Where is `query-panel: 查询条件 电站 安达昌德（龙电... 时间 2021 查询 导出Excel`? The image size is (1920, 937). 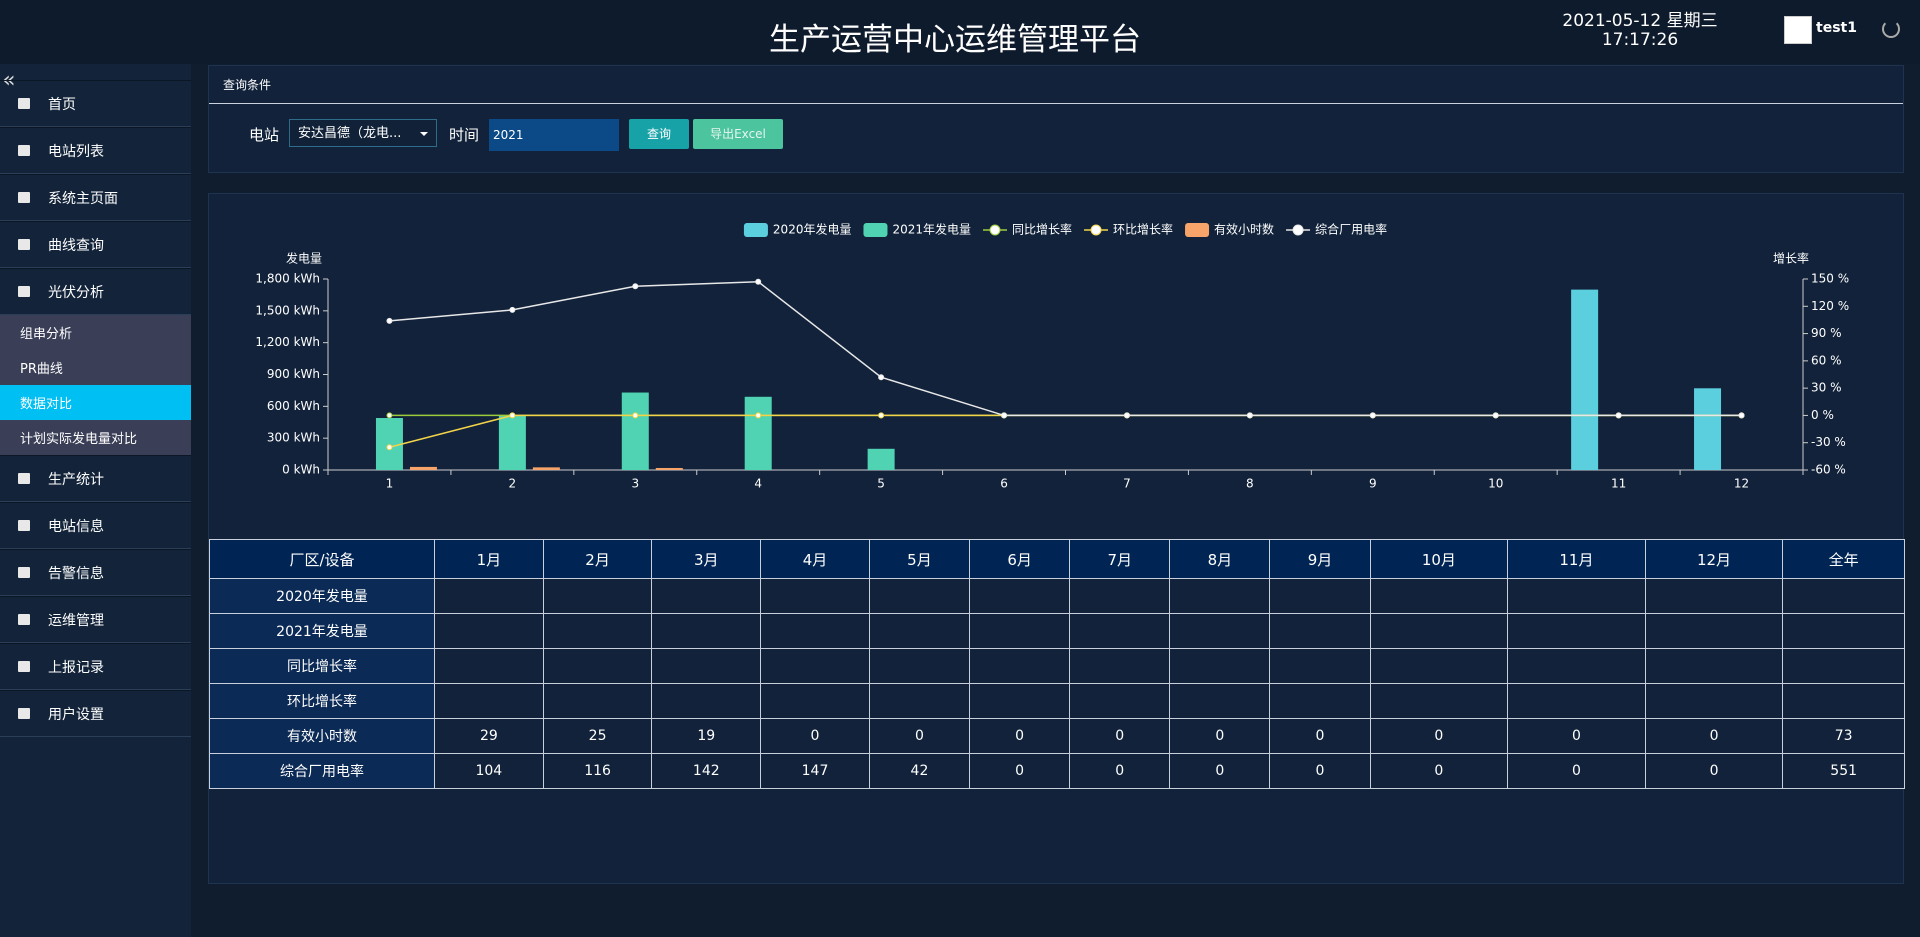 query-panel: 查询条件 电站 安达昌德（龙电... 时间 2021 查询 导出Excel is located at coordinates (1056, 119).